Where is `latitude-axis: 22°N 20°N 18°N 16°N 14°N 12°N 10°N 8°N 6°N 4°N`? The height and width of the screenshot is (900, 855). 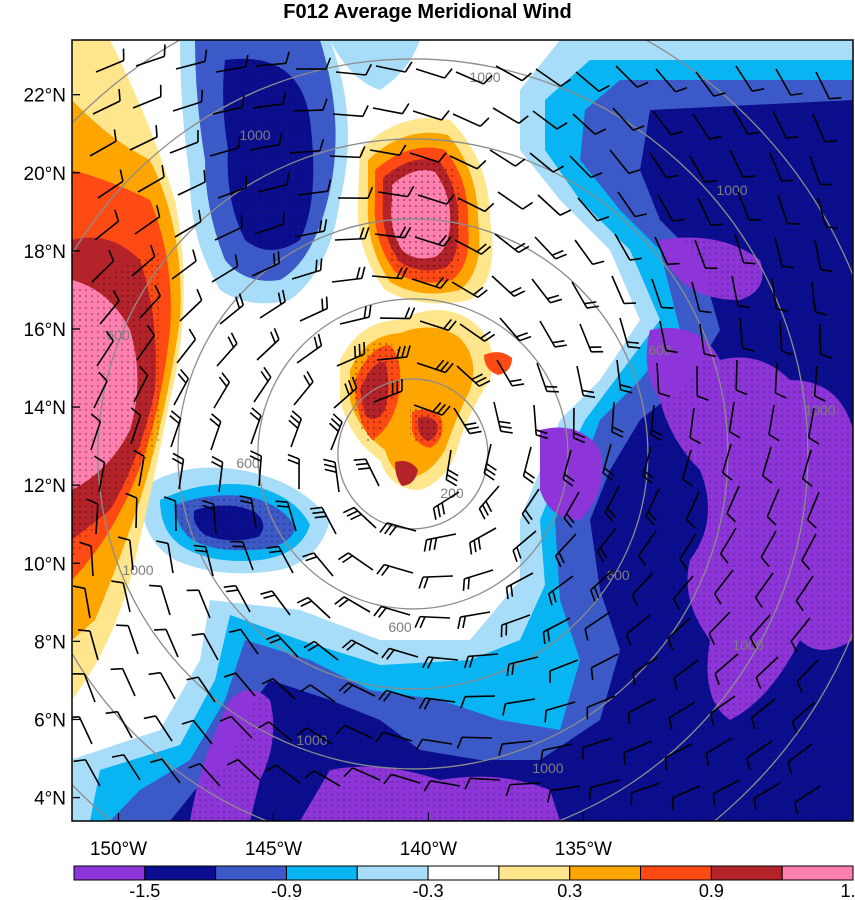
latitude-axis: 22°N 20°N 18°N 16°N 14°N 12°N 10°N 8°N 6°N 4°N is located at coordinates (52, 448).